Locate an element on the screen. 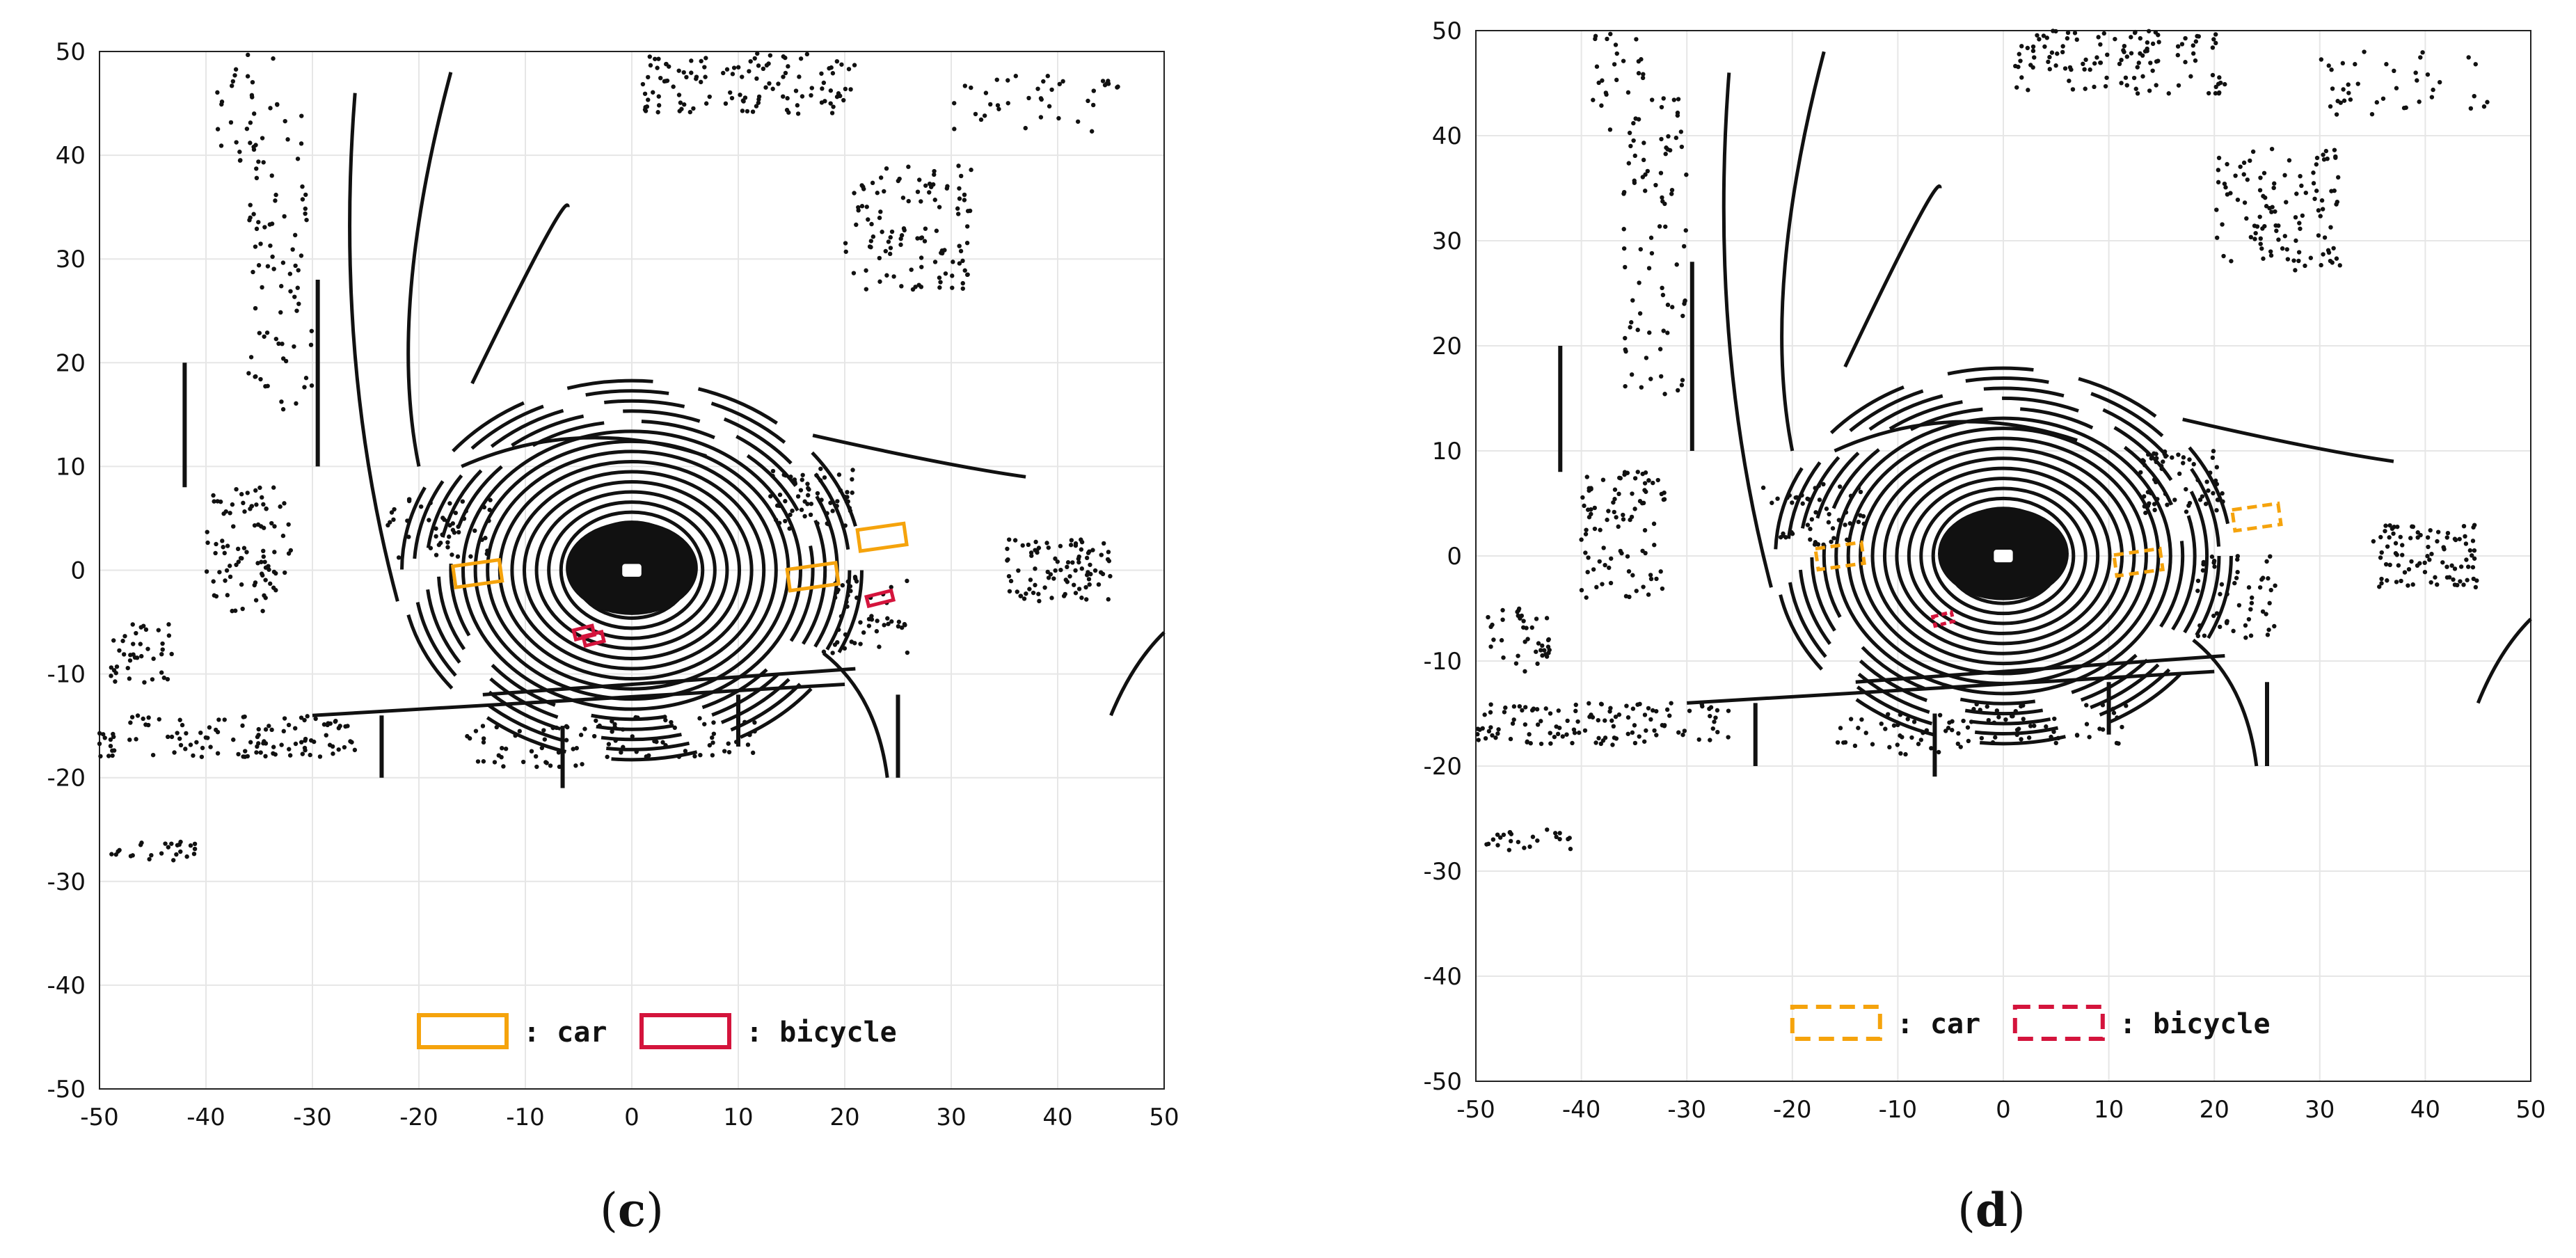 The height and width of the screenshot is (1258, 2576). y-tick-label: 10 is located at coordinates (71, 467).